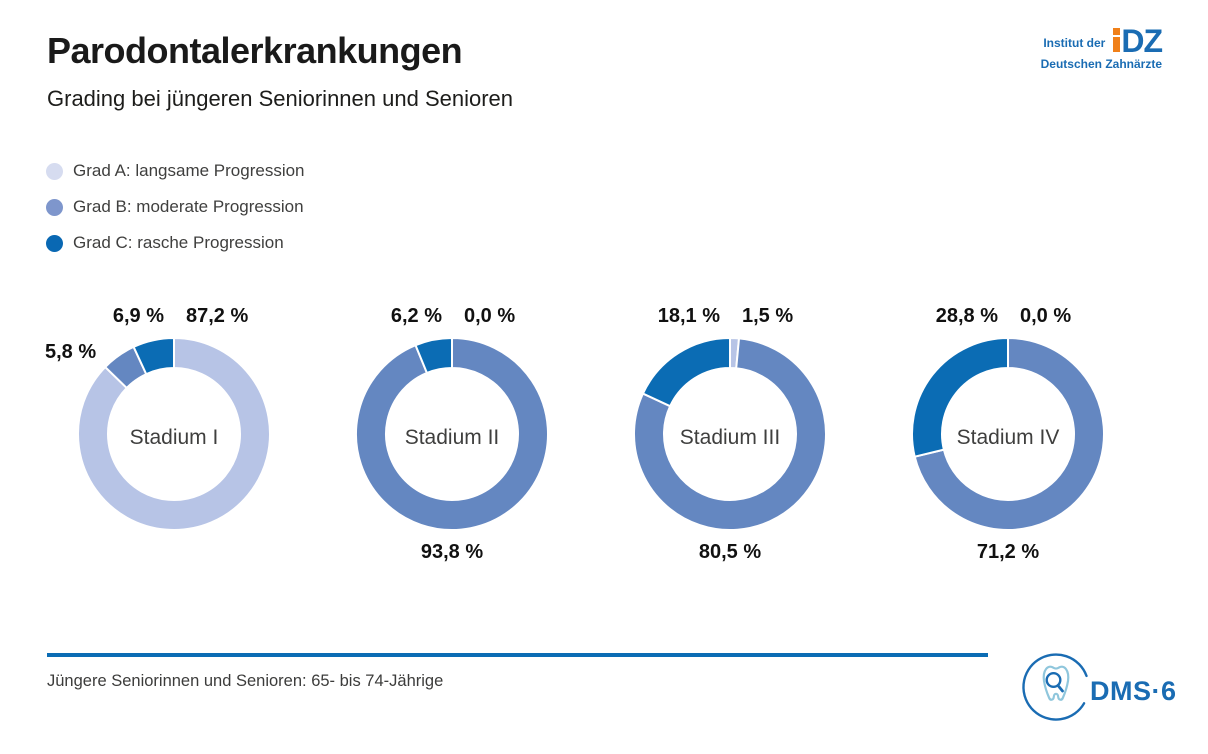 The image size is (1208, 754). I want to click on donut-center-label: Stadium I, so click(174, 437).